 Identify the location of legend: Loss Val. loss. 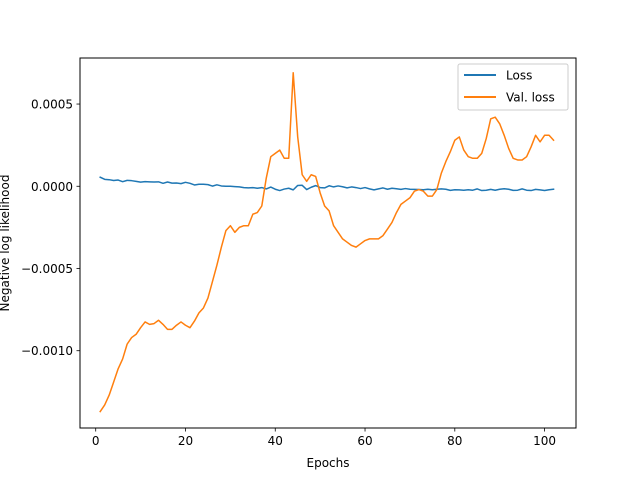
(513, 87).